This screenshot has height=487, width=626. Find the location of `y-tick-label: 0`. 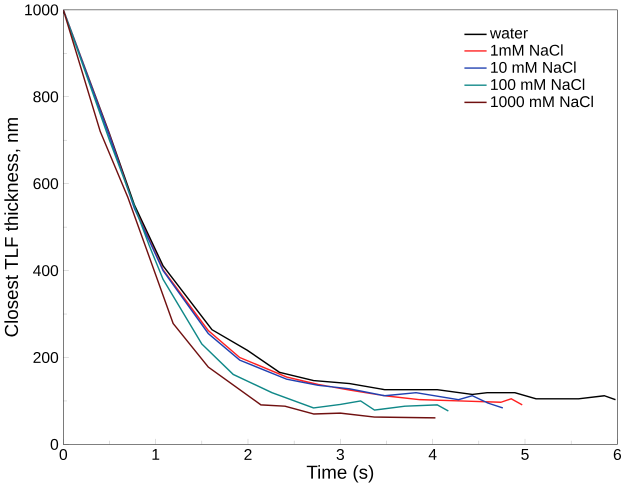

y-tick-label: 0 is located at coordinates (54, 444).